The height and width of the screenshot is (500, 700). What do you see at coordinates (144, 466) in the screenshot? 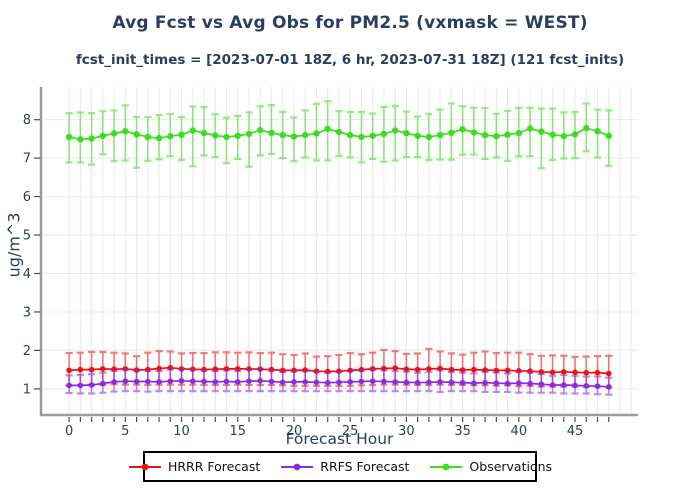
I see `hrrr-line-dot-icon` at bounding box center [144, 466].